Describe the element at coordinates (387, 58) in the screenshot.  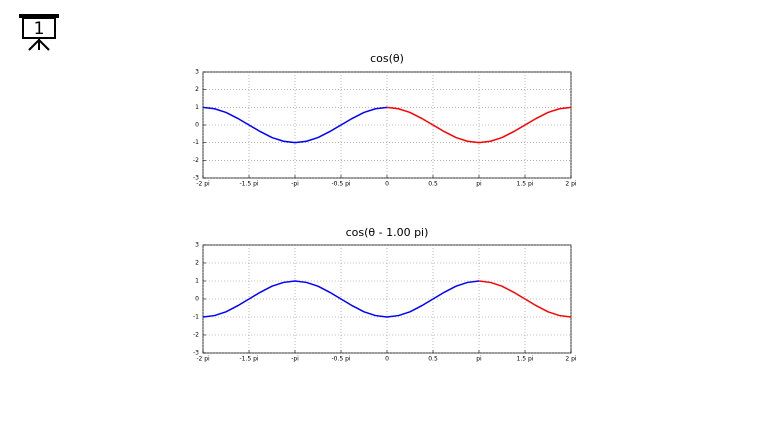
I see `chart-title: cos(θ)` at that location.